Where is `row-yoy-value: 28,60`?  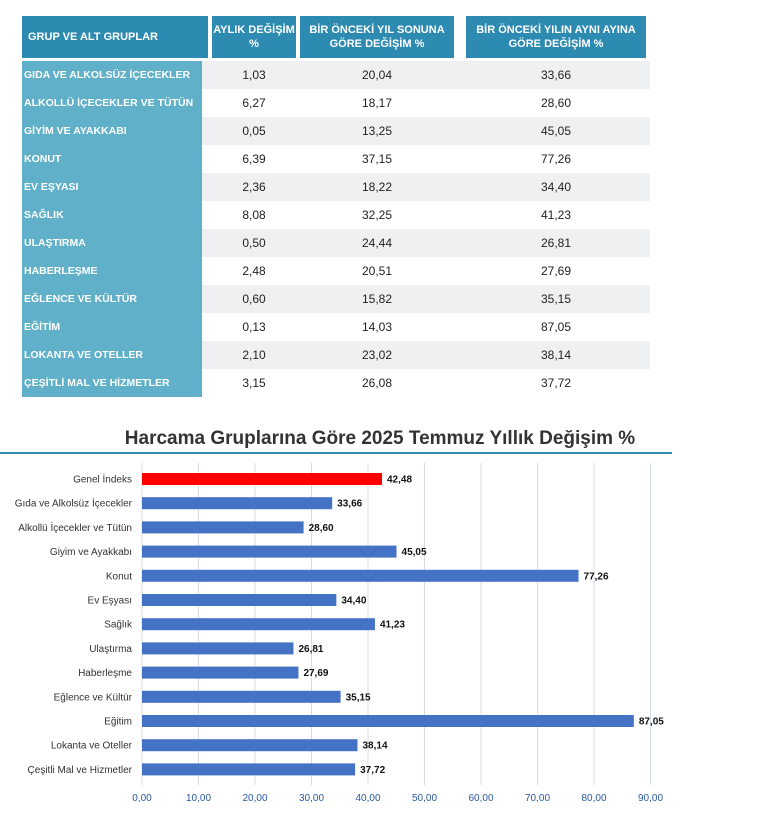 row-yoy-value: 28,60 is located at coordinates (556, 103).